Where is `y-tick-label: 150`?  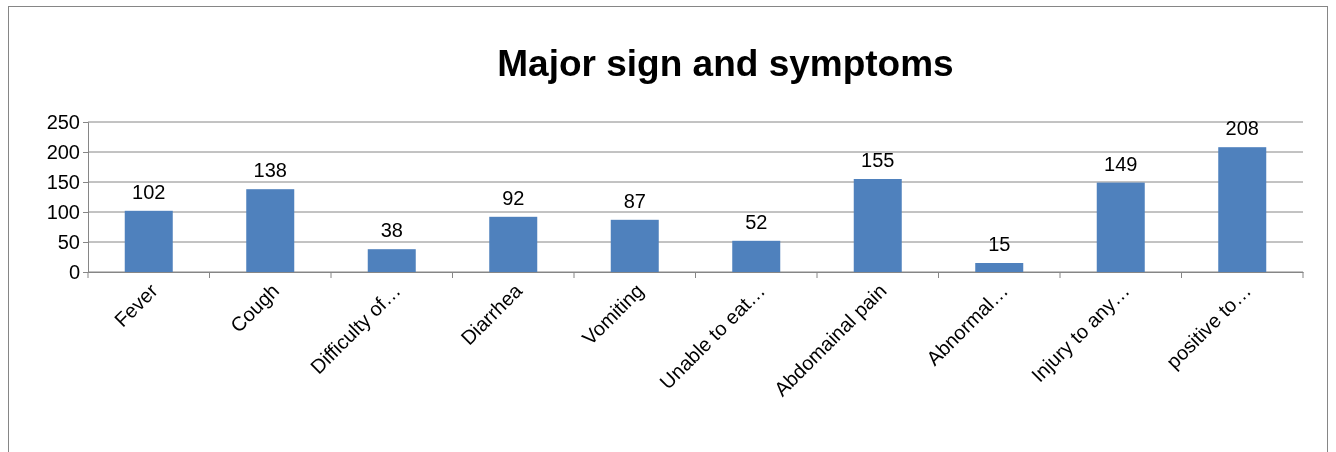
y-tick-label: 150 is located at coordinates (63, 181).